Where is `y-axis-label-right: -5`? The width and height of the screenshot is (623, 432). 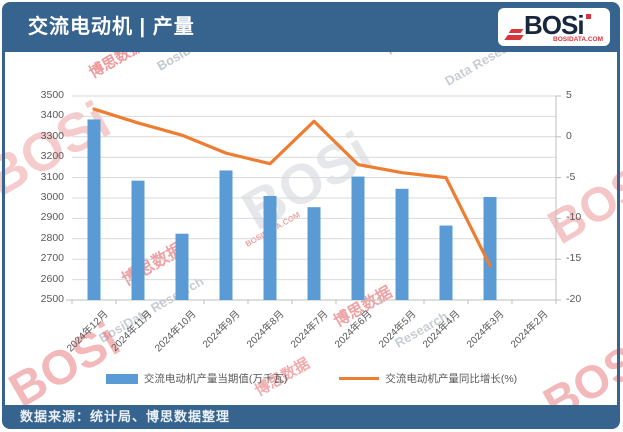 y-axis-label-right: -5 is located at coordinates (571, 176).